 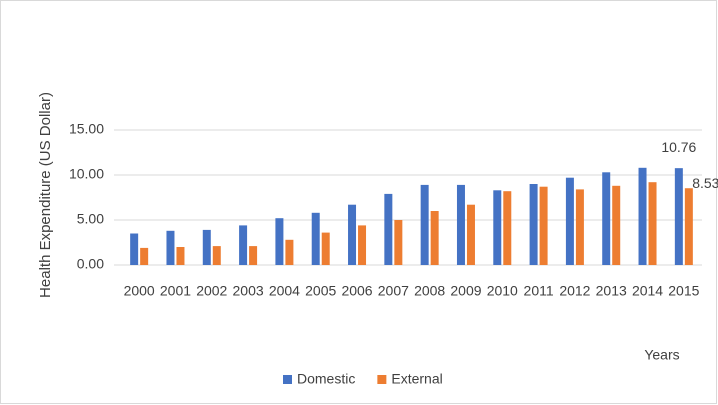 I want to click on x-tick-label: 2002, so click(x=211, y=291).